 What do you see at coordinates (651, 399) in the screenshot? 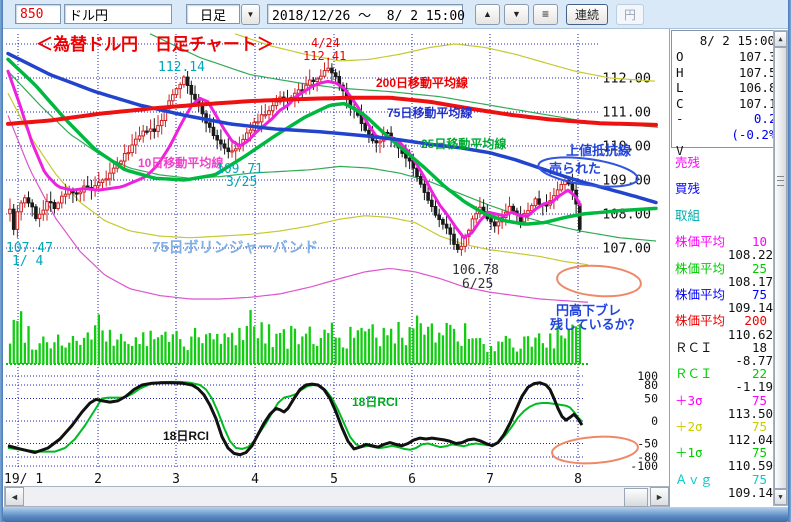
I see `svg-text: 50` at bounding box center [651, 399].